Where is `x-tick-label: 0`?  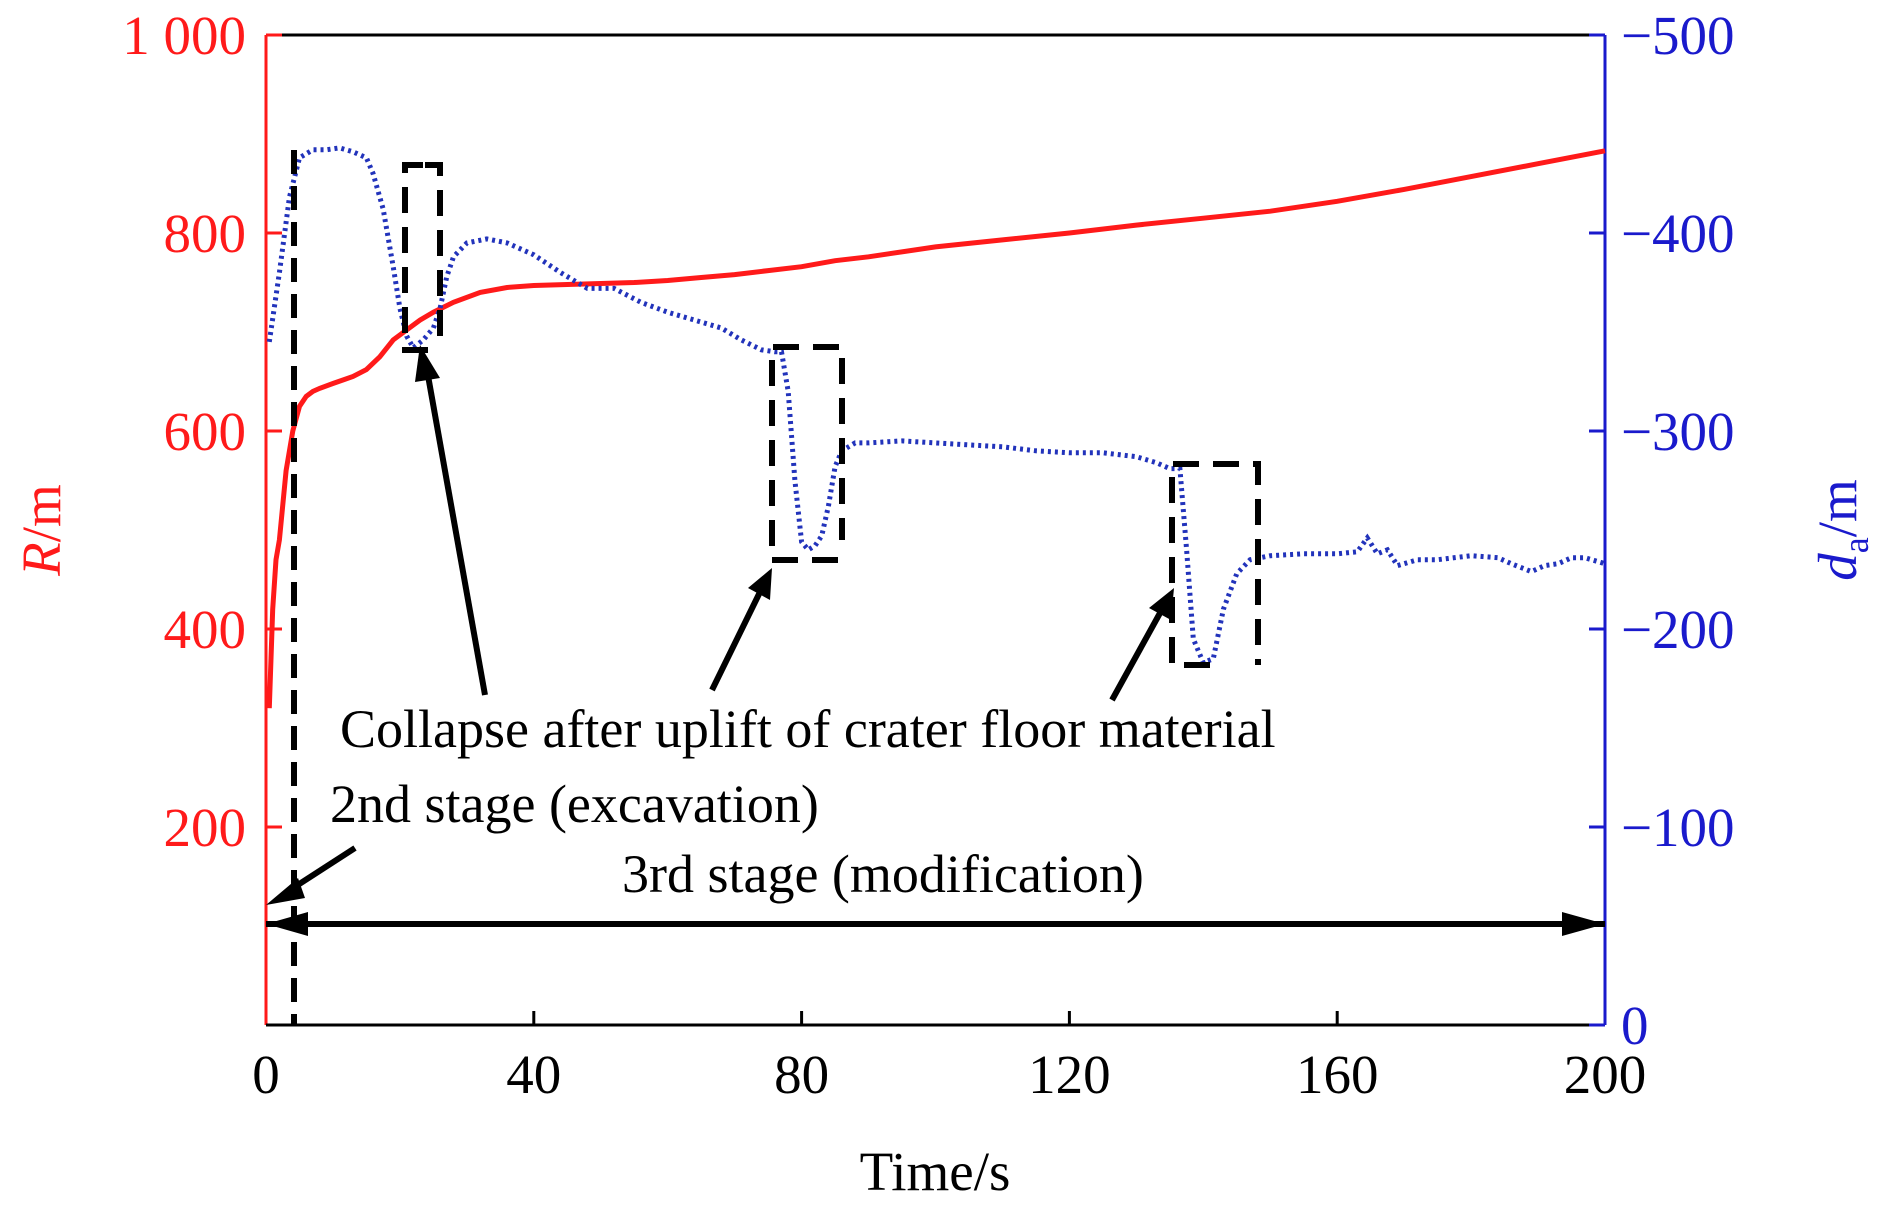 x-tick-label: 0 is located at coordinates (266, 1074).